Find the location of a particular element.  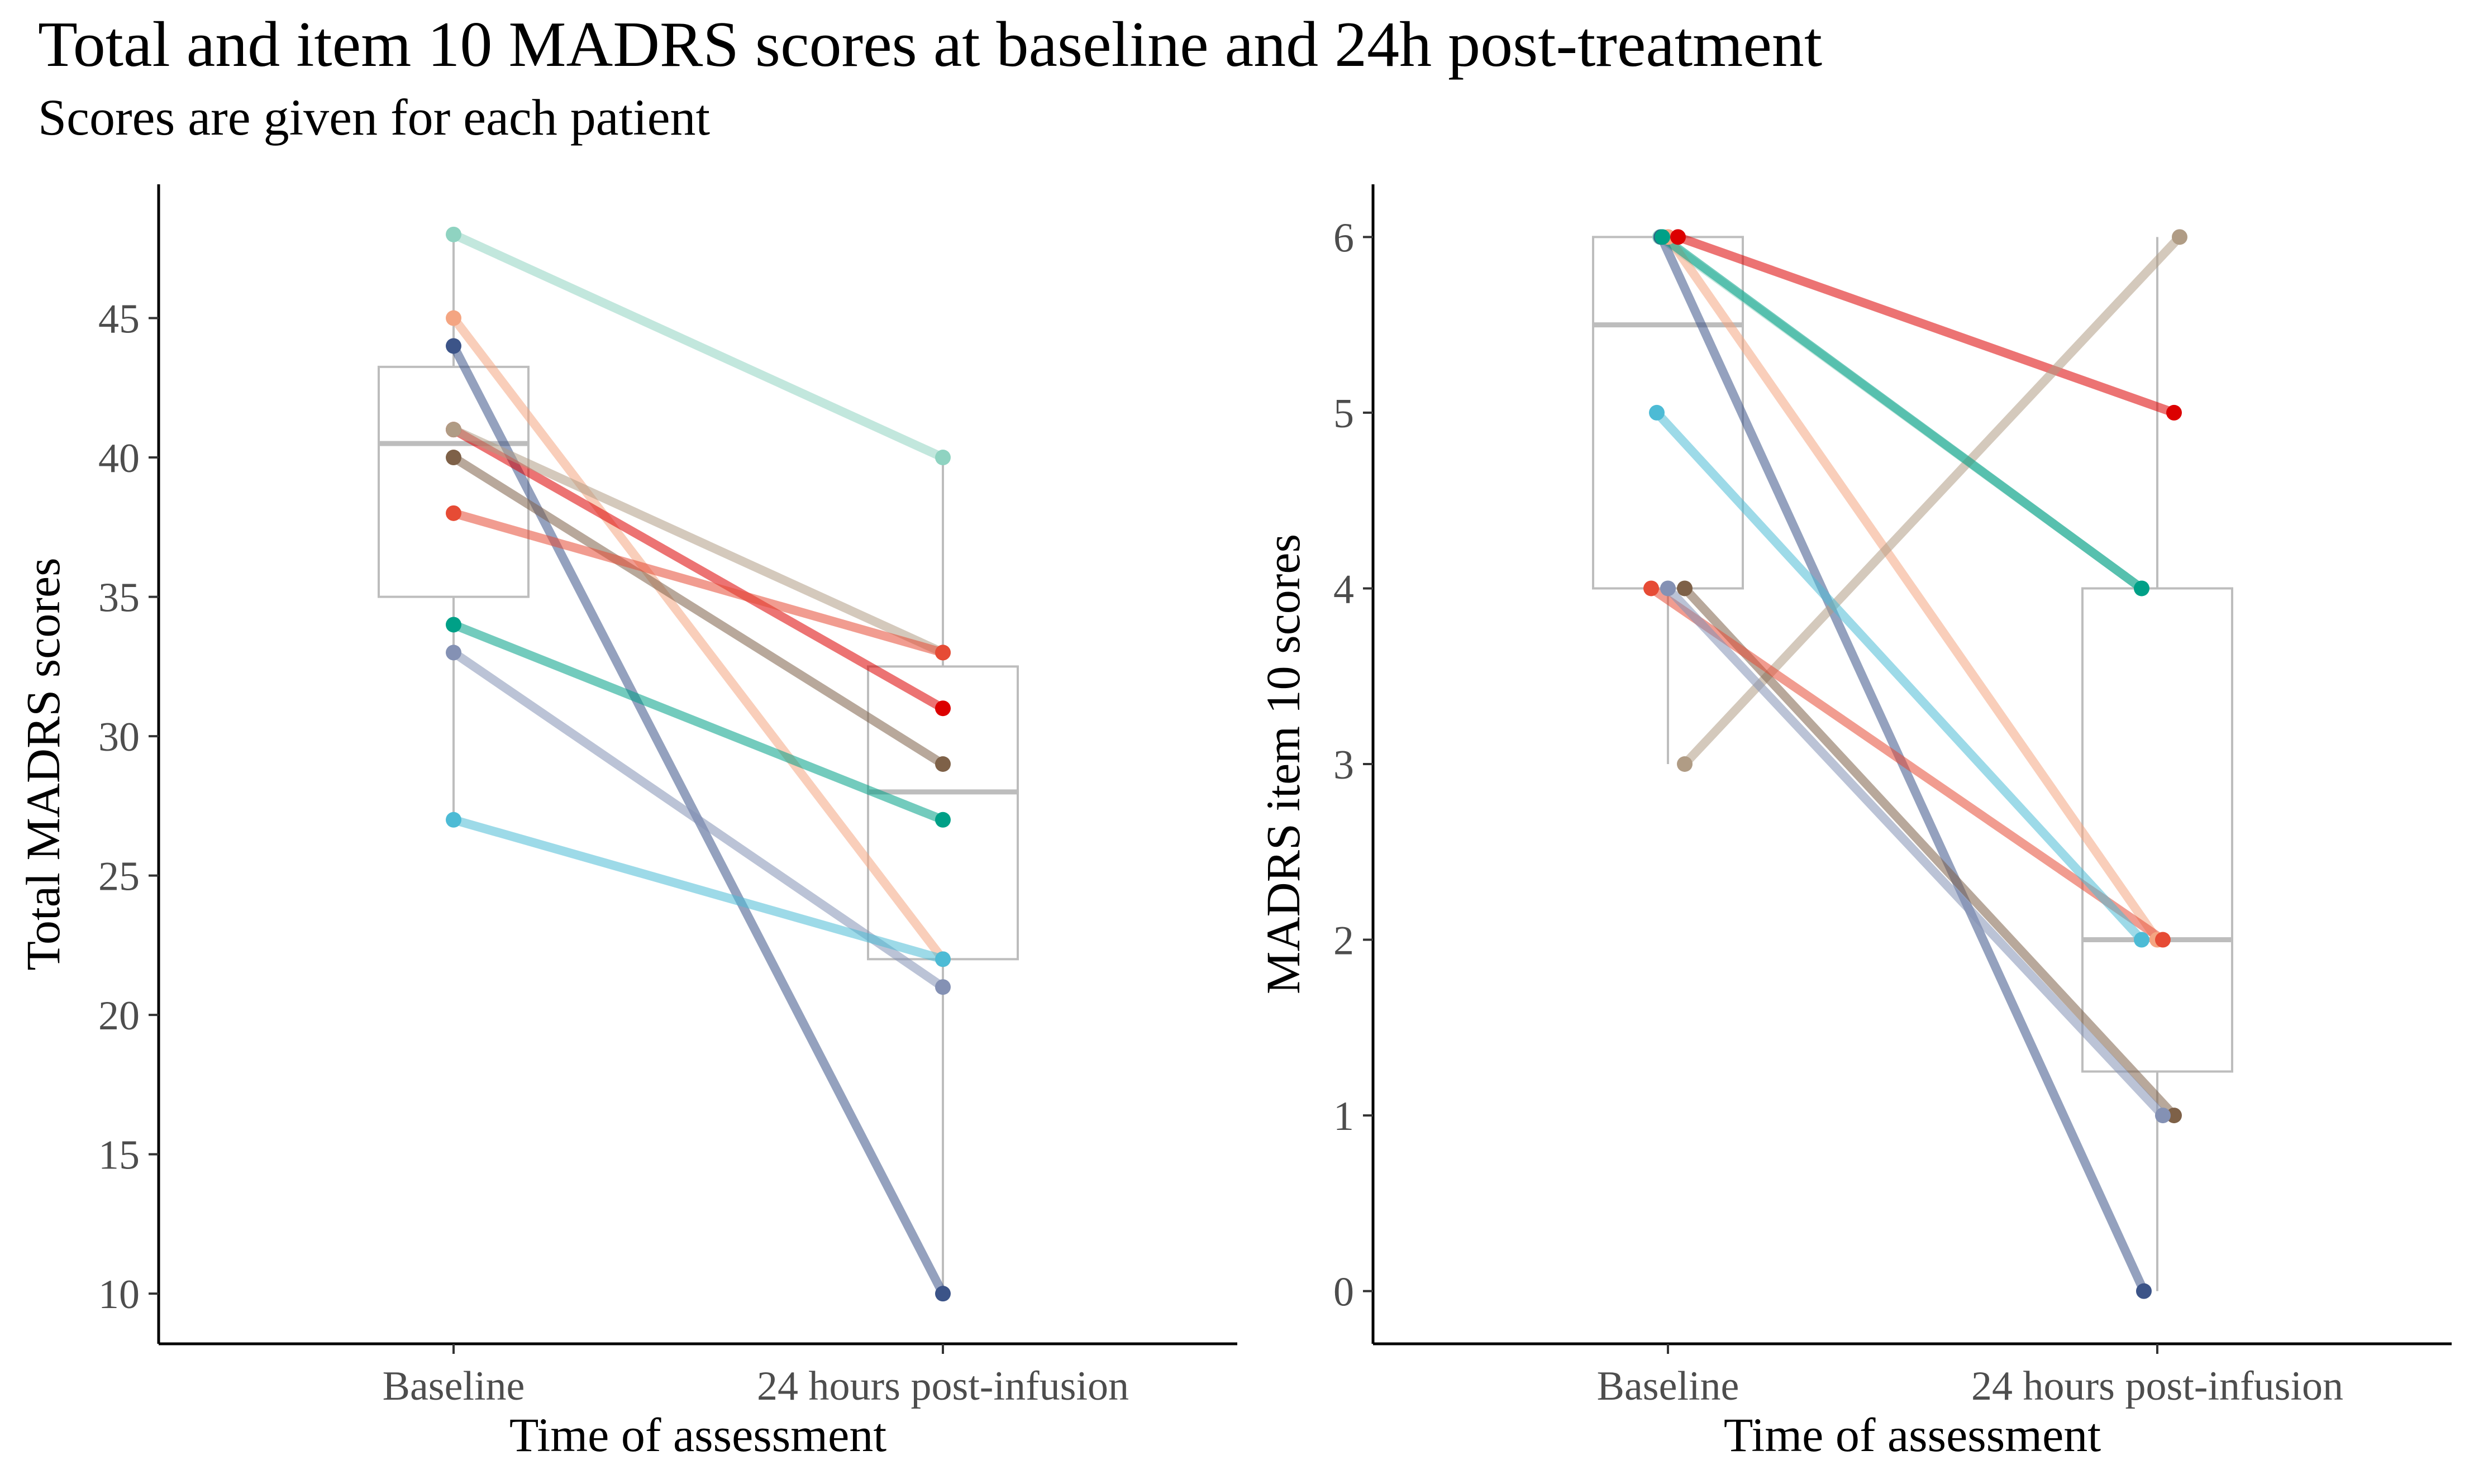

data-point-patient-red-baseline is located at coordinates (1678, 237).